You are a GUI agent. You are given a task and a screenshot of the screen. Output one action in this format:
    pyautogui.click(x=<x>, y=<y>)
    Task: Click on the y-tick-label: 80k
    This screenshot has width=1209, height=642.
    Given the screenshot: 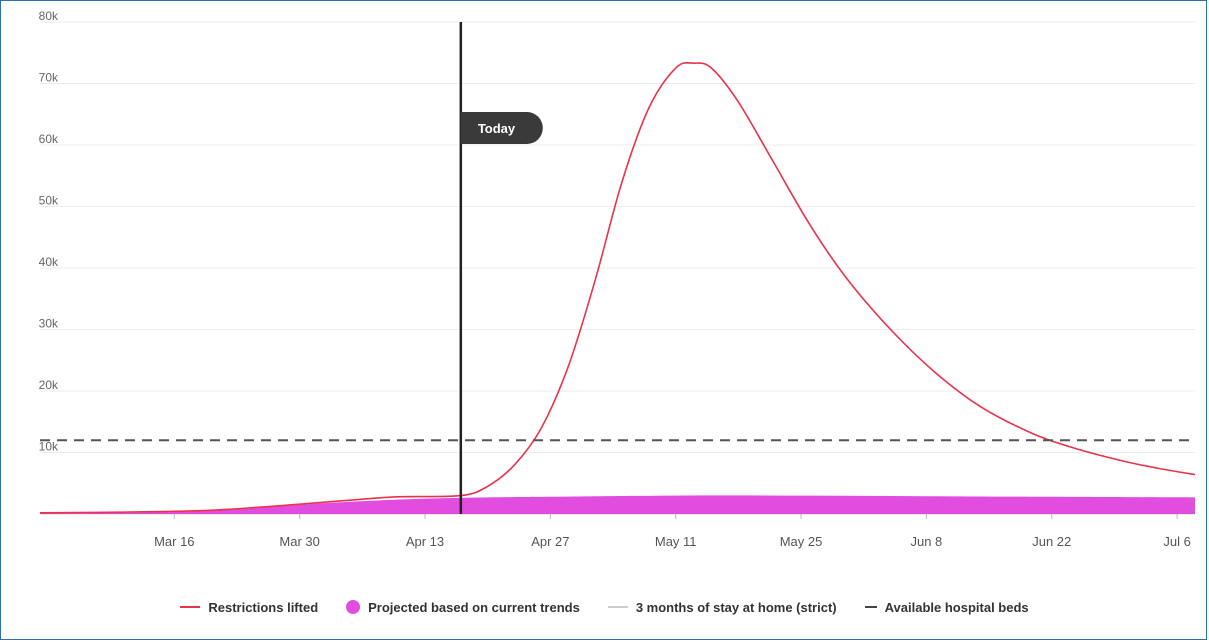 What is the action you would take?
    pyautogui.click(x=49, y=16)
    